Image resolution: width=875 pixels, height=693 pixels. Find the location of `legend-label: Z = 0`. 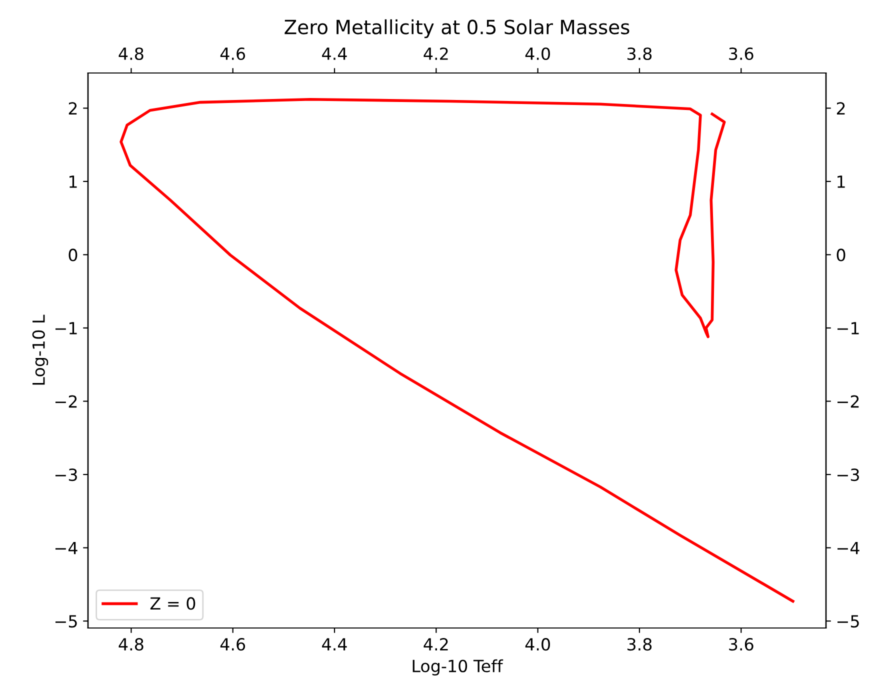

legend-label: Z = 0 is located at coordinates (173, 603).